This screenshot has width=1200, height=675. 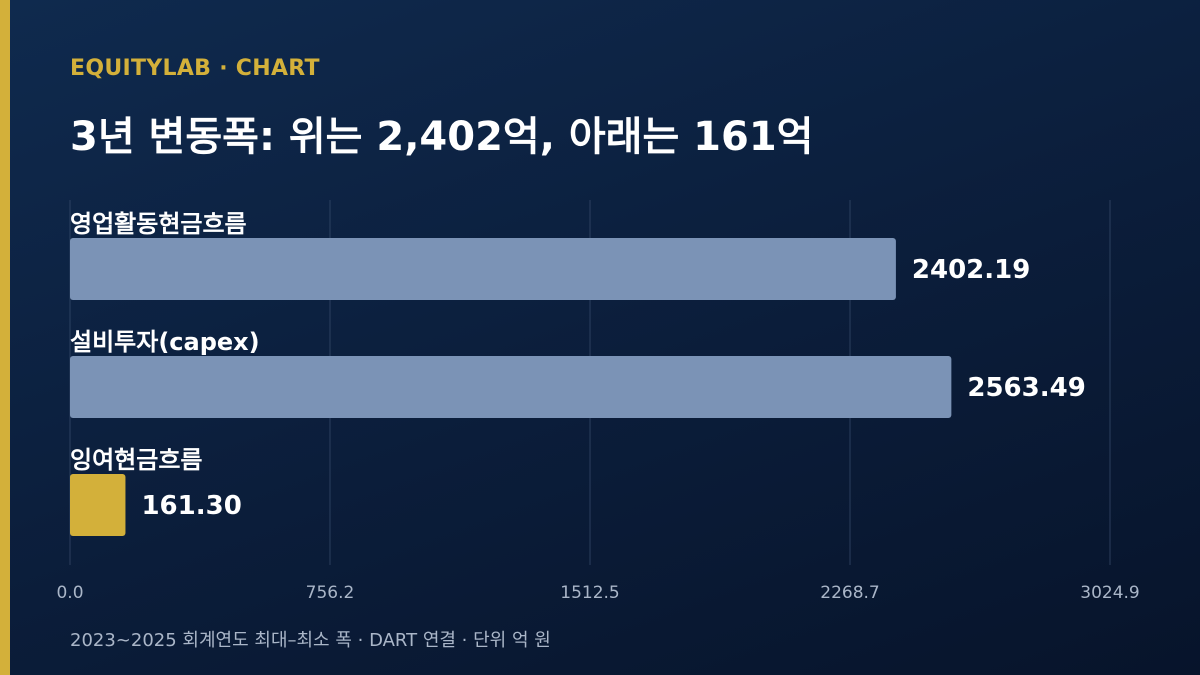 I want to click on category-label: 영업활동현금흐름, so click(x=158, y=224).